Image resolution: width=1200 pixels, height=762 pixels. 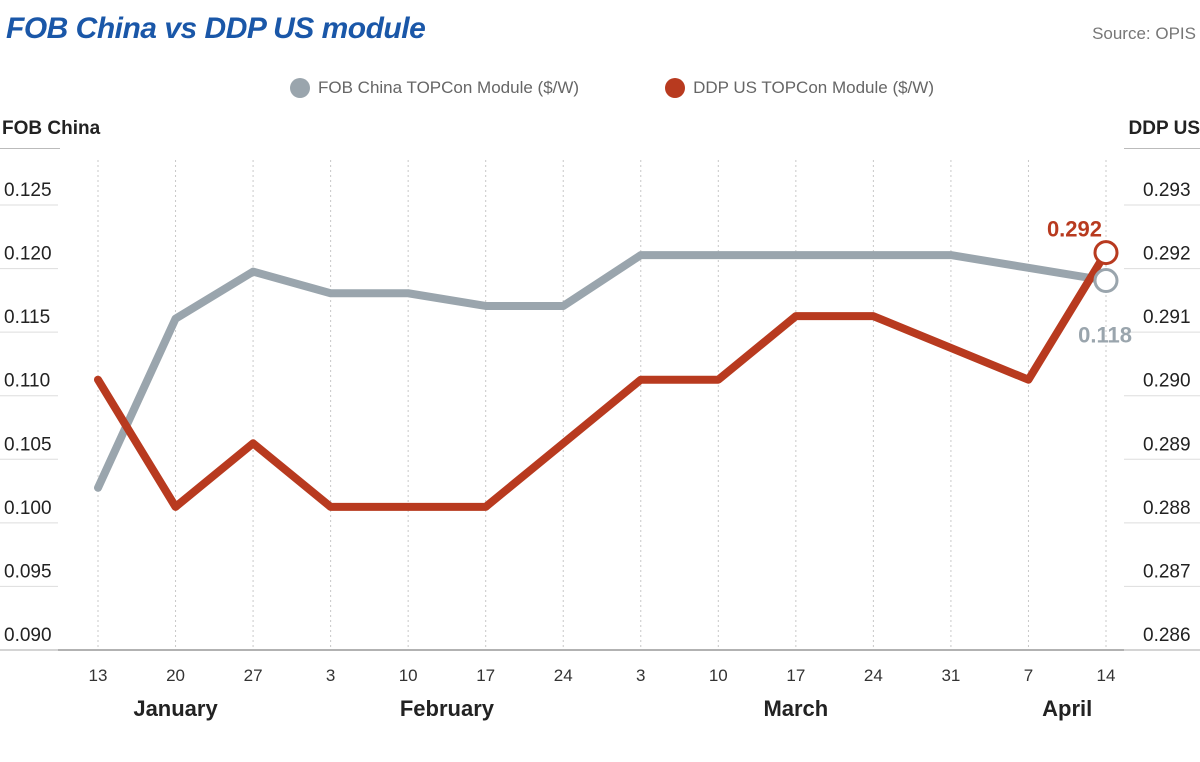 I want to click on y-left-tick-label: 0.100, so click(x=28, y=508).